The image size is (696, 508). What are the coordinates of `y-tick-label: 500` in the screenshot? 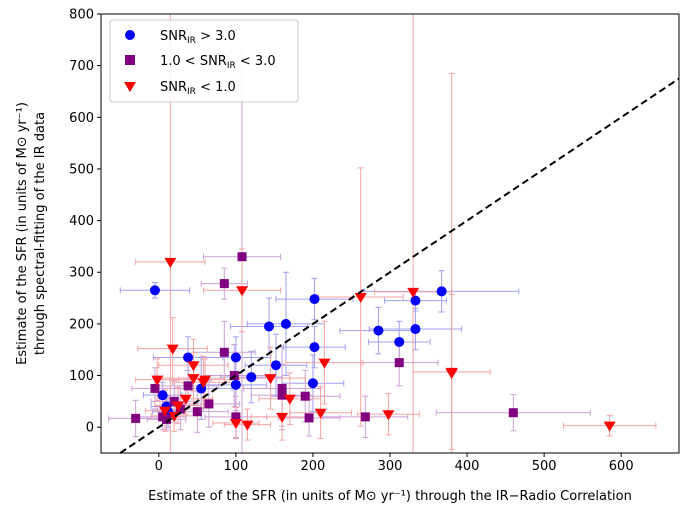 It's located at (81, 169).